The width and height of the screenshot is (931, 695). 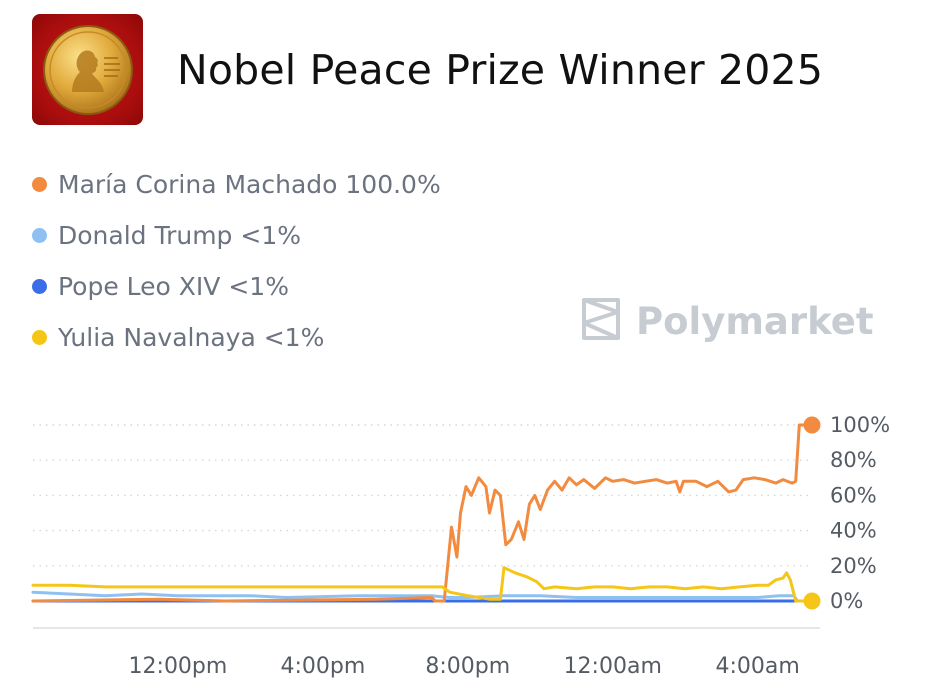 What do you see at coordinates (422, 584) in the screenshot?
I see `series-line-yulia-navalnaya` at bounding box center [422, 584].